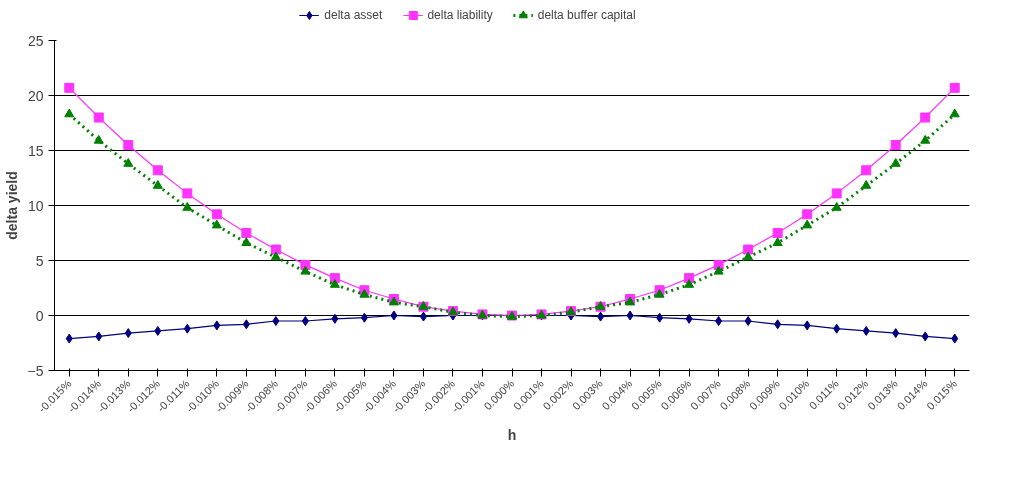 The width and height of the screenshot is (1015, 498). I want to click on x-axis-title: h, so click(512, 434).